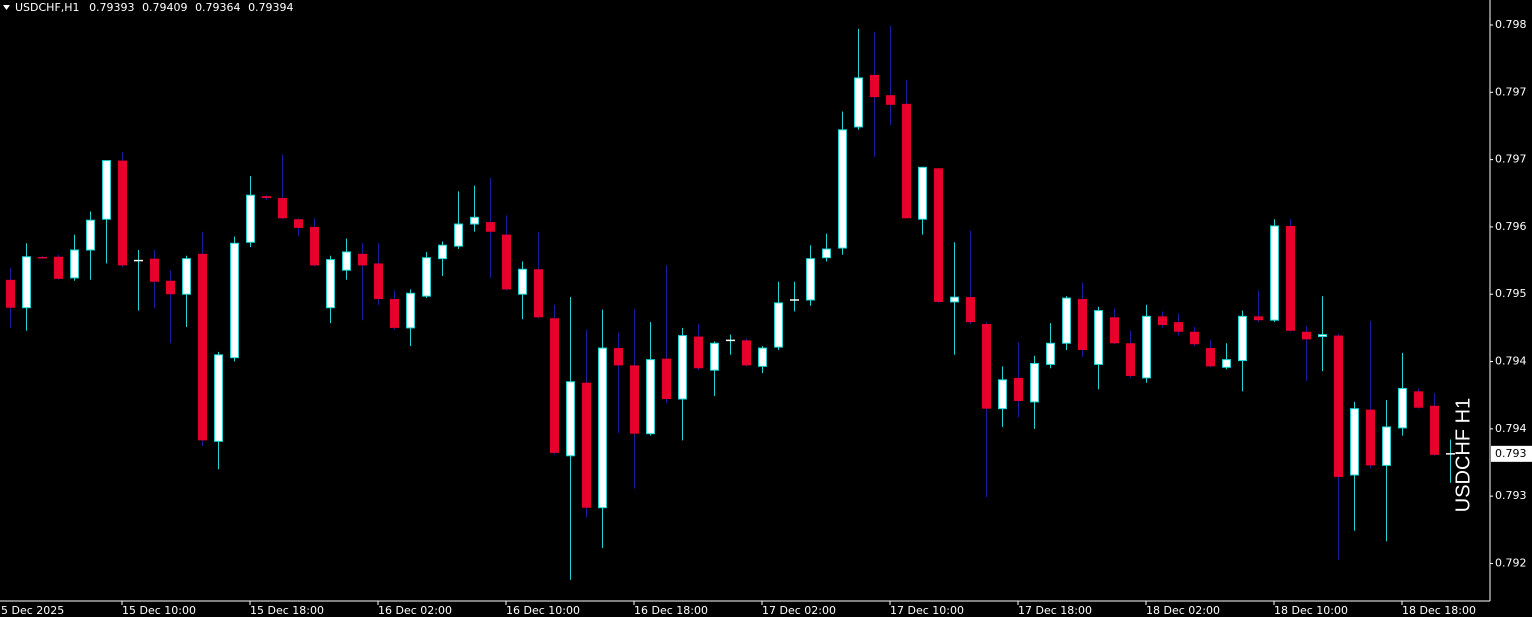 The width and height of the screenshot is (1532, 617). Describe the element at coordinates (671, 610) in the screenshot. I see `x-tick-label: 16 Dec 18:00` at that location.